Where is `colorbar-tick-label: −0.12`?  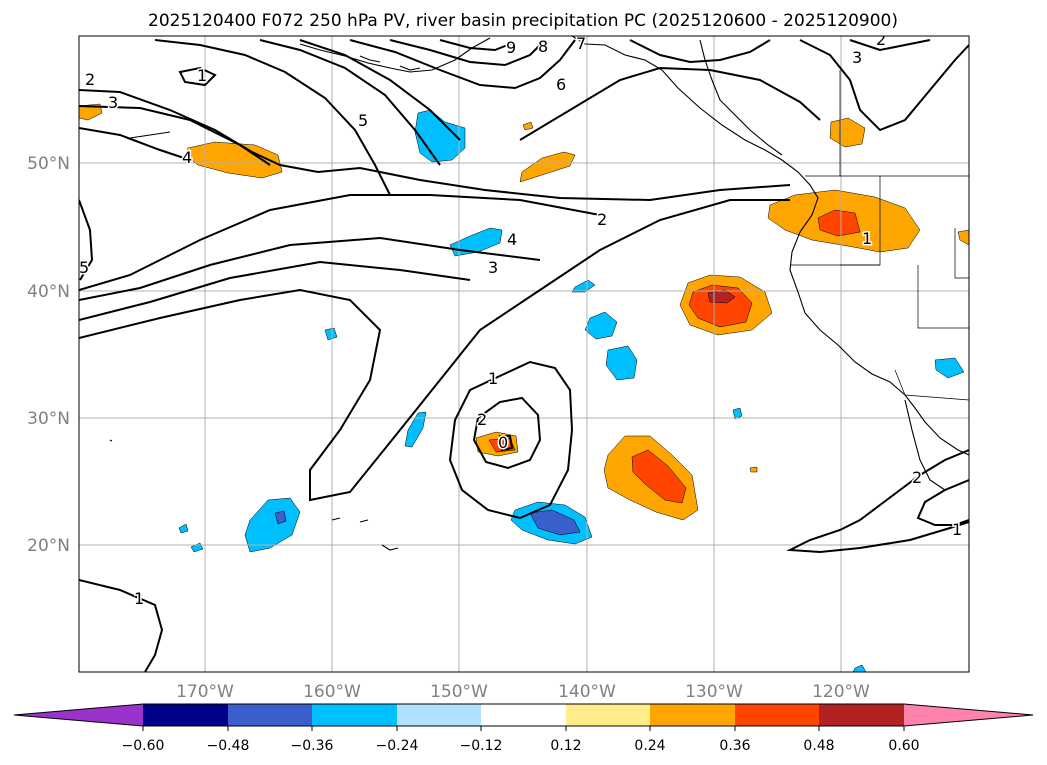
colorbar-tick-label: −0.12 is located at coordinates (481, 746).